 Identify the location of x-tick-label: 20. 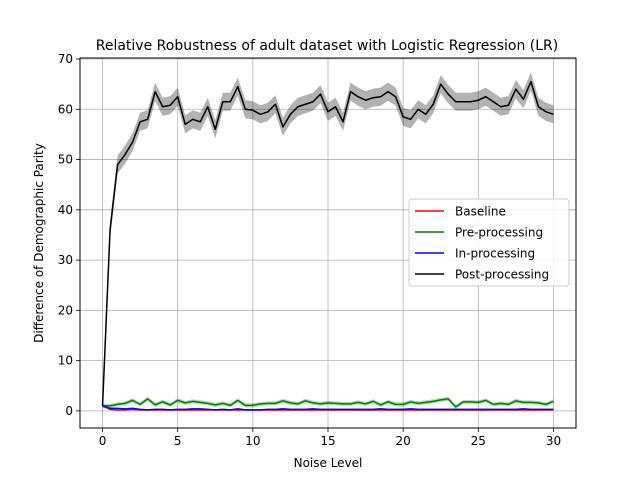
(403, 441).